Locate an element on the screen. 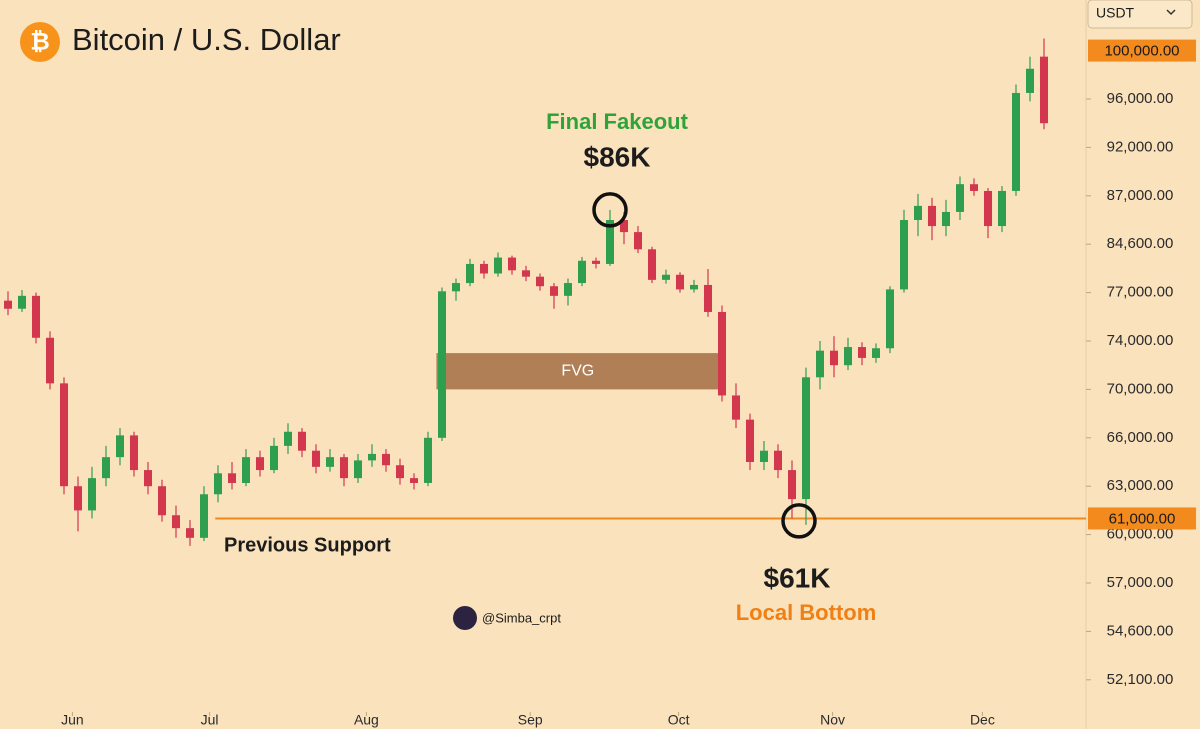  currency-select is located at coordinates (1140, 14).